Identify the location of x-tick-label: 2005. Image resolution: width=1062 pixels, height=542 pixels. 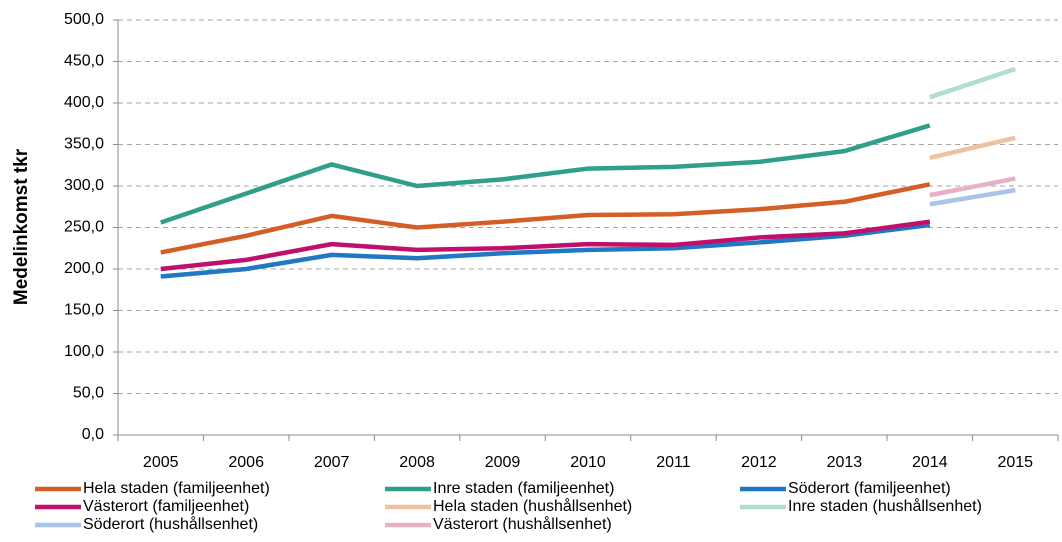
(161, 462).